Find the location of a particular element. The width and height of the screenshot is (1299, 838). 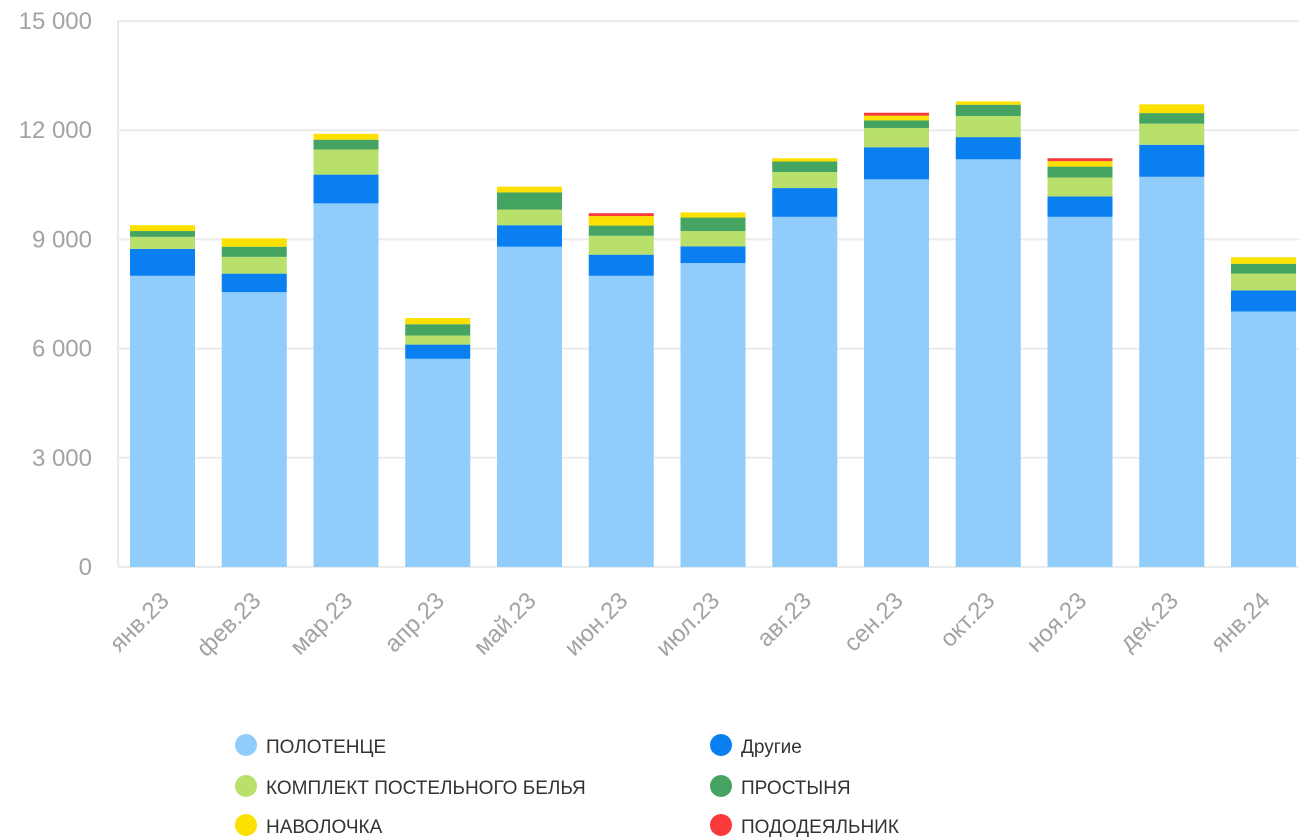

legend-label: НАВОЛОЧКА is located at coordinates (324, 827).